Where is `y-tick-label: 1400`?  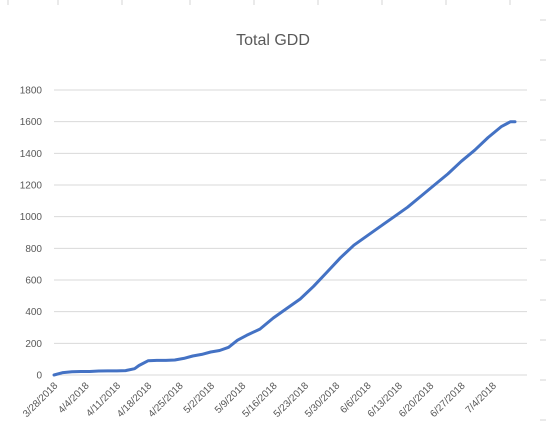 y-tick-label: 1400 is located at coordinates (31, 154).